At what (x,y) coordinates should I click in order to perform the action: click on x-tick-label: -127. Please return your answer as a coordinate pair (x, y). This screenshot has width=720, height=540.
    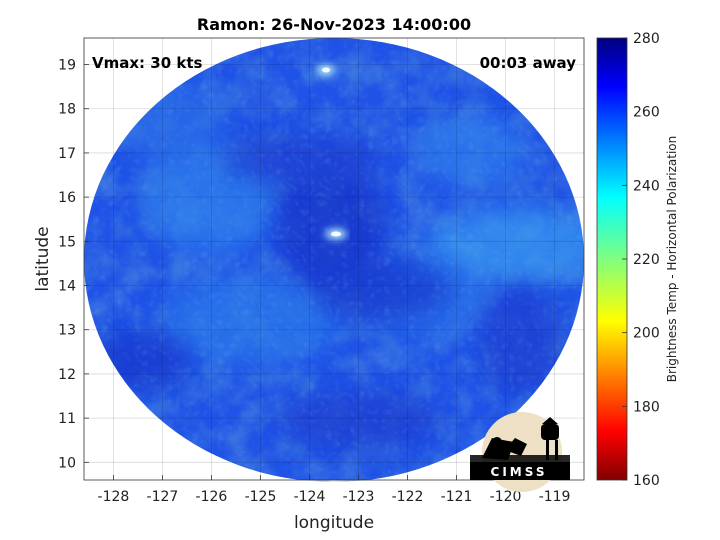
    Looking at the image, I should click on (163, 497).